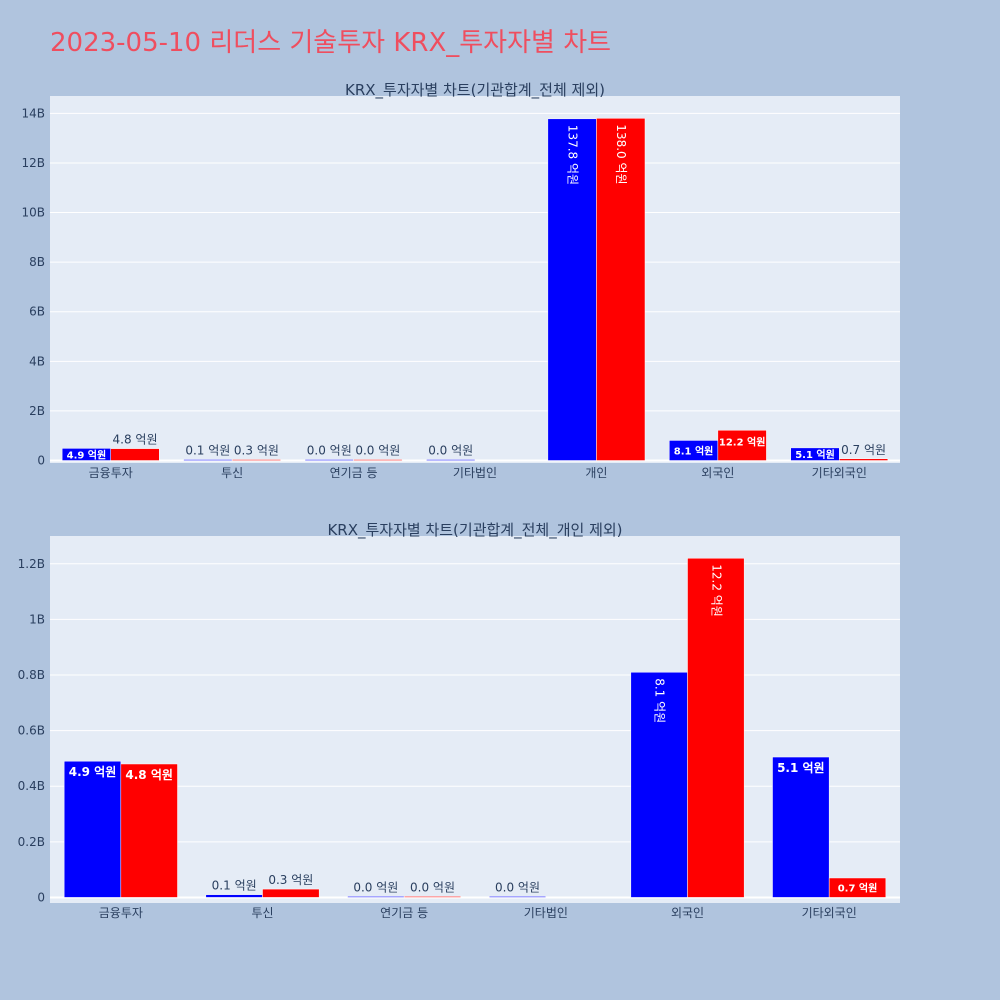 Image resolution: width=1000 pixels, height=1000 pixels. What do you see at coordinates (37, 262) in the screenshot?
I see `y-tick-label: 8B` at bounding box center [37, 262].